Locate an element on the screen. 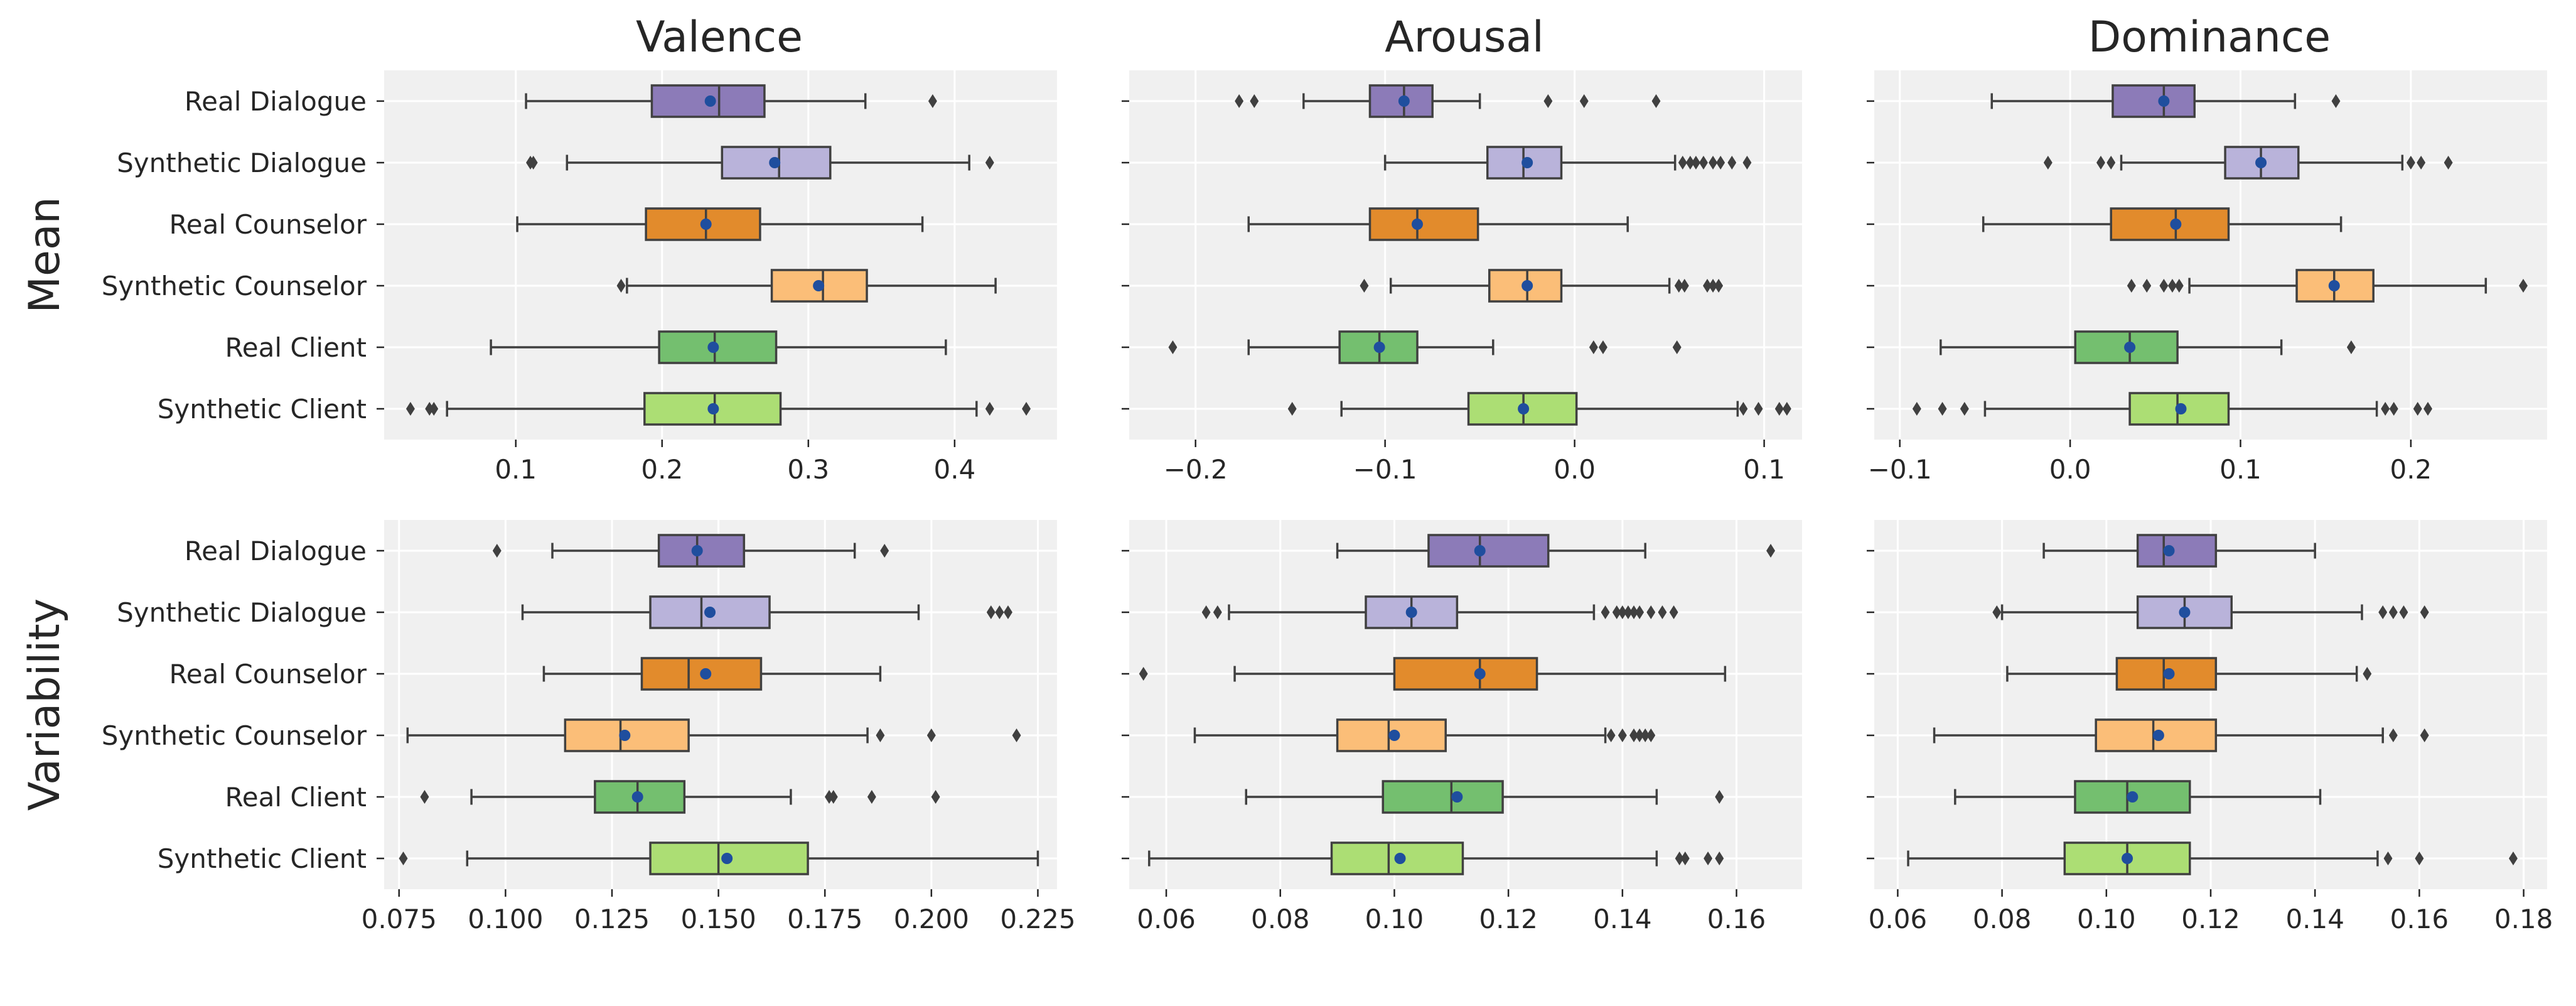 The height and width of the screenshot is (1006, 2576). y-tick-label-synthetic-dialogue: Synthetic Dialogue is located at coordinates (242, 163).